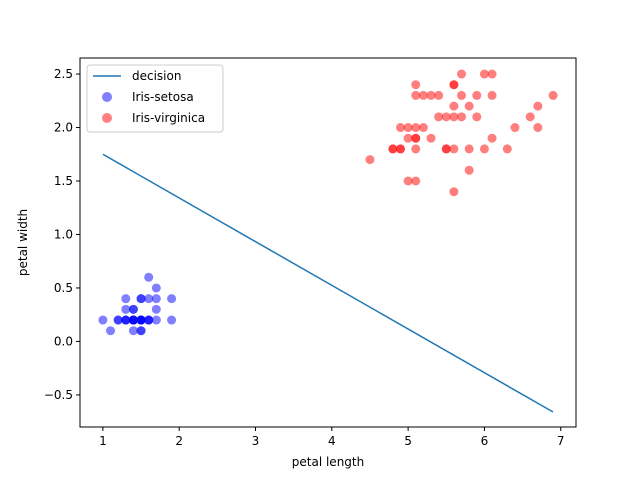 This screenshot has height=480, width=640. I want to click on y-tick-label: 0.0, so click(63, 341).